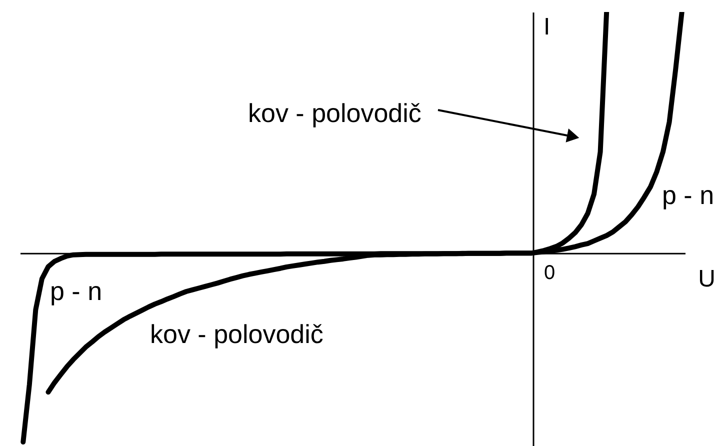 The width and height of the screenshot is (715, 446). I want to click on y-axis-title: I, so click(547, 27).